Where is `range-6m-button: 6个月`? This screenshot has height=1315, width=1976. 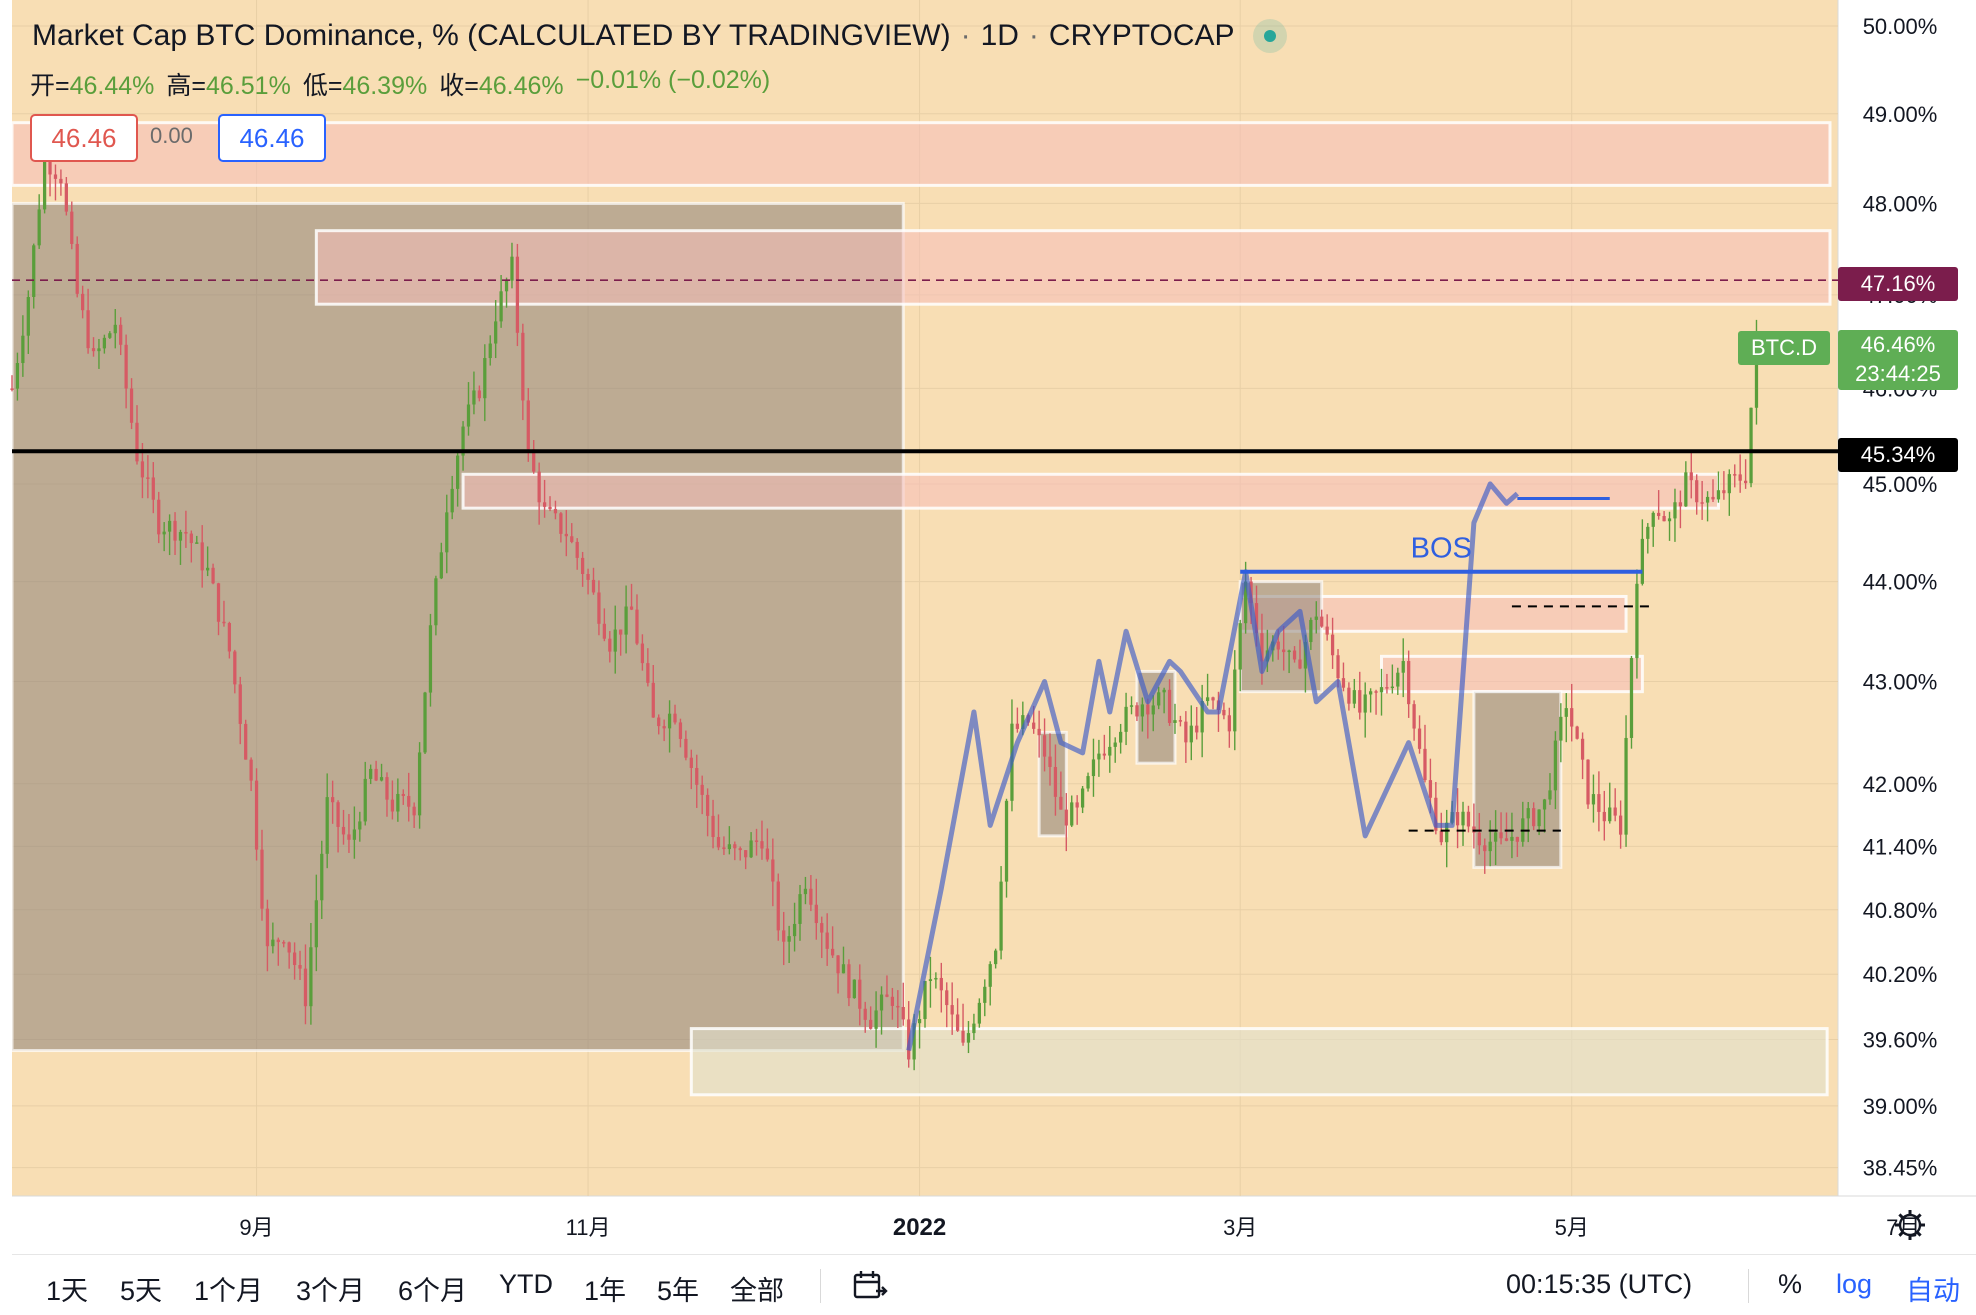 range-6m-button: 6个月 is located at coordinates (433, 1291).